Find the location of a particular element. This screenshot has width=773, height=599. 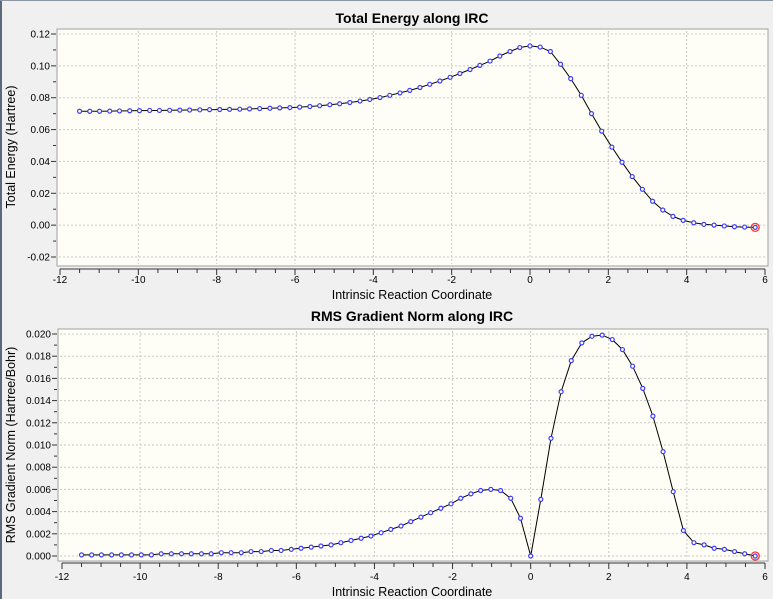

window-edge-left is located at coordinates (1, 299).